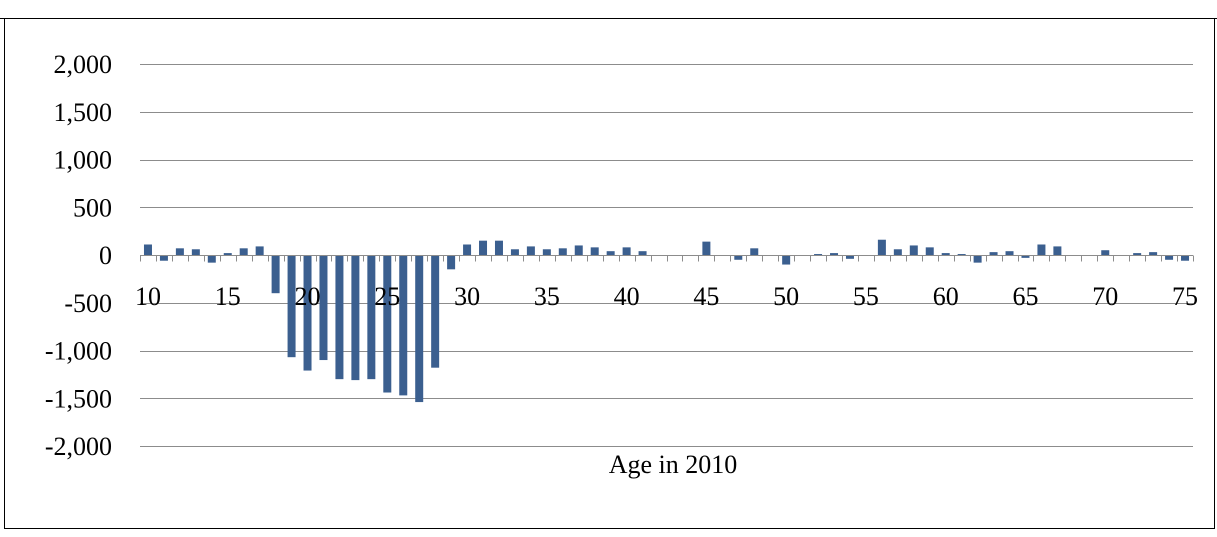 The image size is (1217, 537). Describe the element at coordinates (78, 351) in the screenshot. I see `y-tick-label: -1,000` at that location.